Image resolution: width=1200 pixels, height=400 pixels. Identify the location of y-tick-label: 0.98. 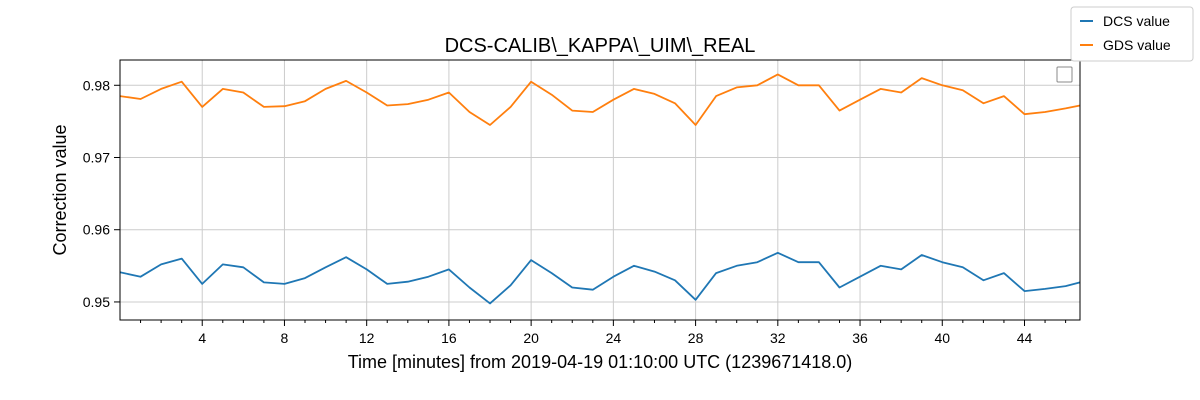
(96, 85).